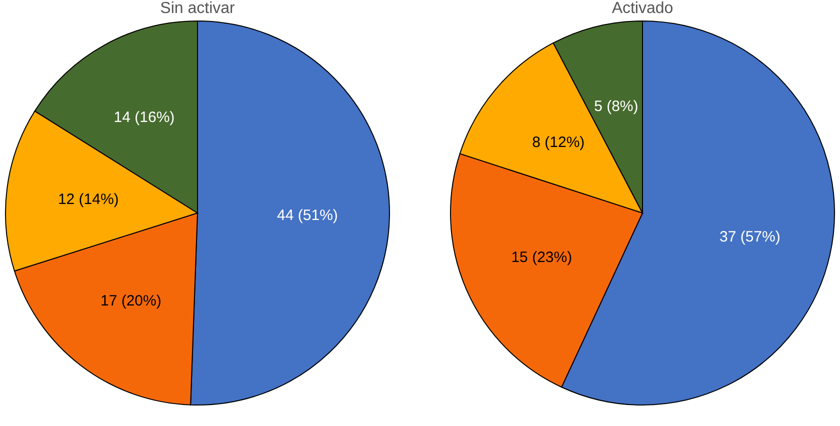 The width and height of the screenshot is (840, 426). I want to click on data-label: 44 (51%), so click(307, 215).